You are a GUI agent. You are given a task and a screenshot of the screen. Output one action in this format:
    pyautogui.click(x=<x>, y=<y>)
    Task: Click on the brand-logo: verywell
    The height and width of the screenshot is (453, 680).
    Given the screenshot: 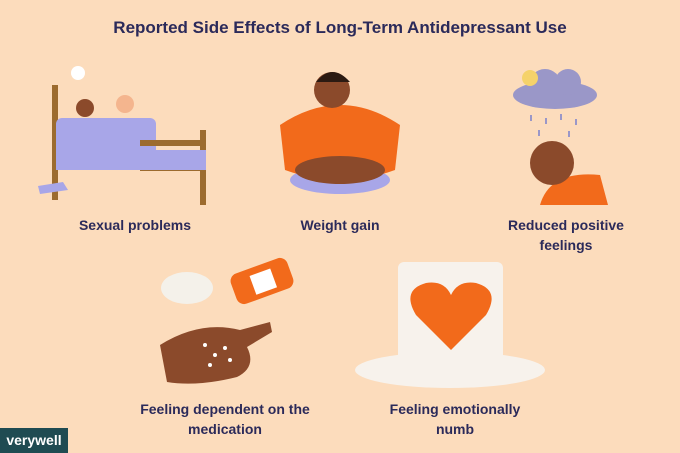 What is the action you would take?
    pyautogui.click(x=34, y=440)
    